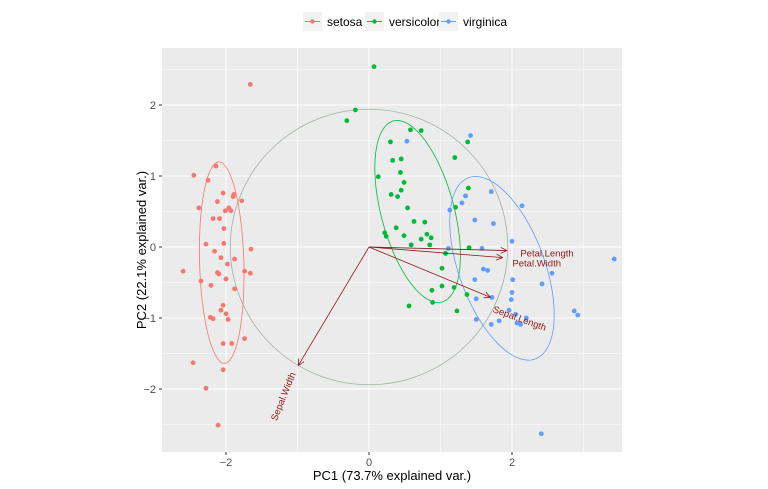 The height and width of the screenshot is (489, 768). I want to click on variable-label: Petal.Width, so click(536, 264).